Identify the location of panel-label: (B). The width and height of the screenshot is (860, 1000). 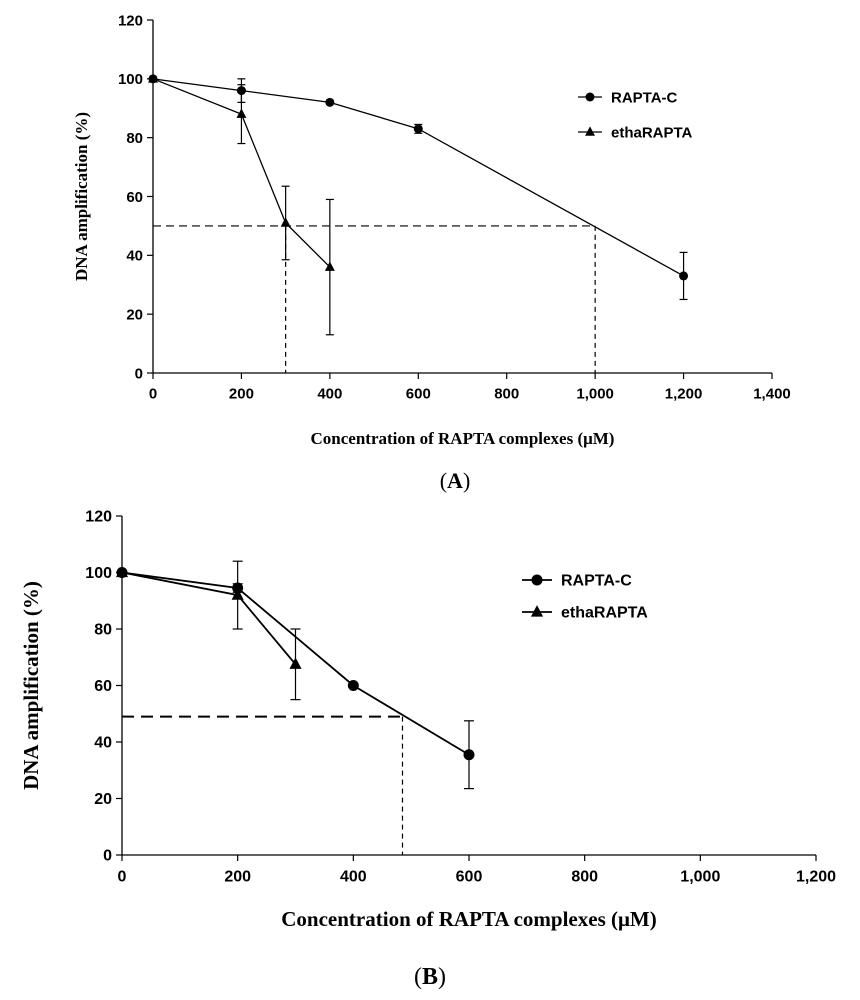
(430, 977).